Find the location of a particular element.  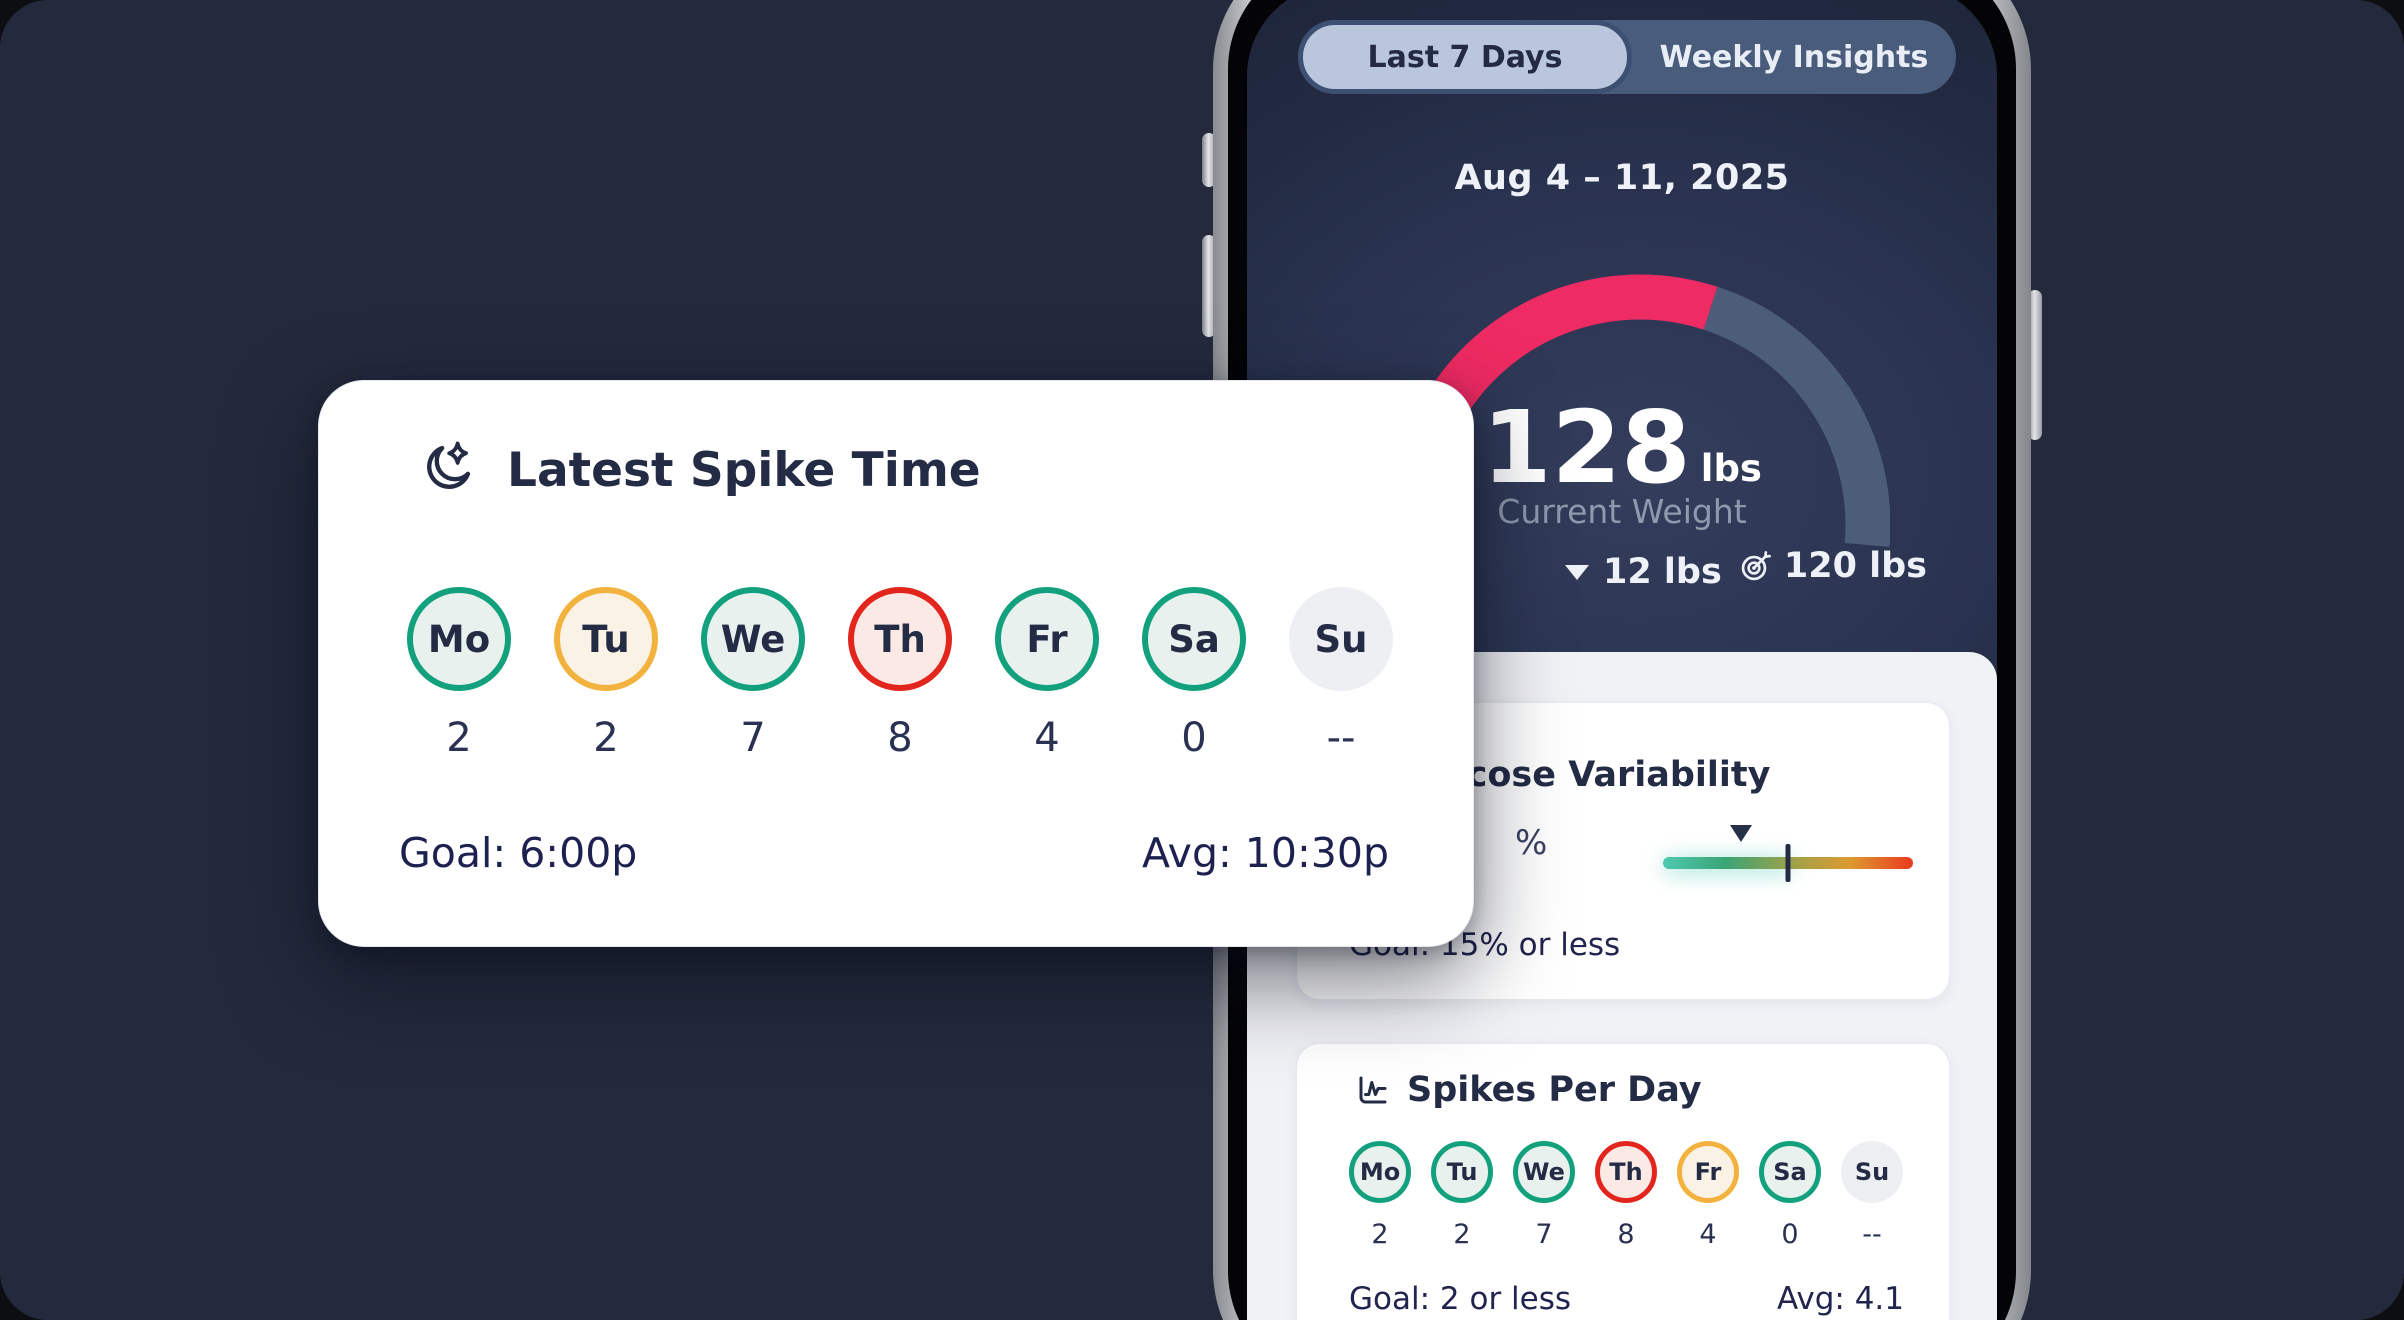

glucose-unit: % is located at coordinates (1531, 843).